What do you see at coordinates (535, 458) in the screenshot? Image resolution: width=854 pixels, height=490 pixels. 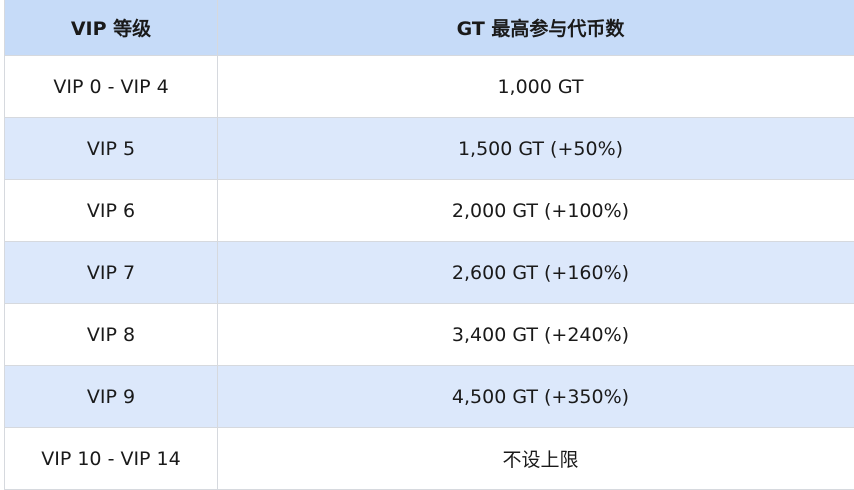 I see `table-cell: 不设上限` at bounding box center [535, 458].